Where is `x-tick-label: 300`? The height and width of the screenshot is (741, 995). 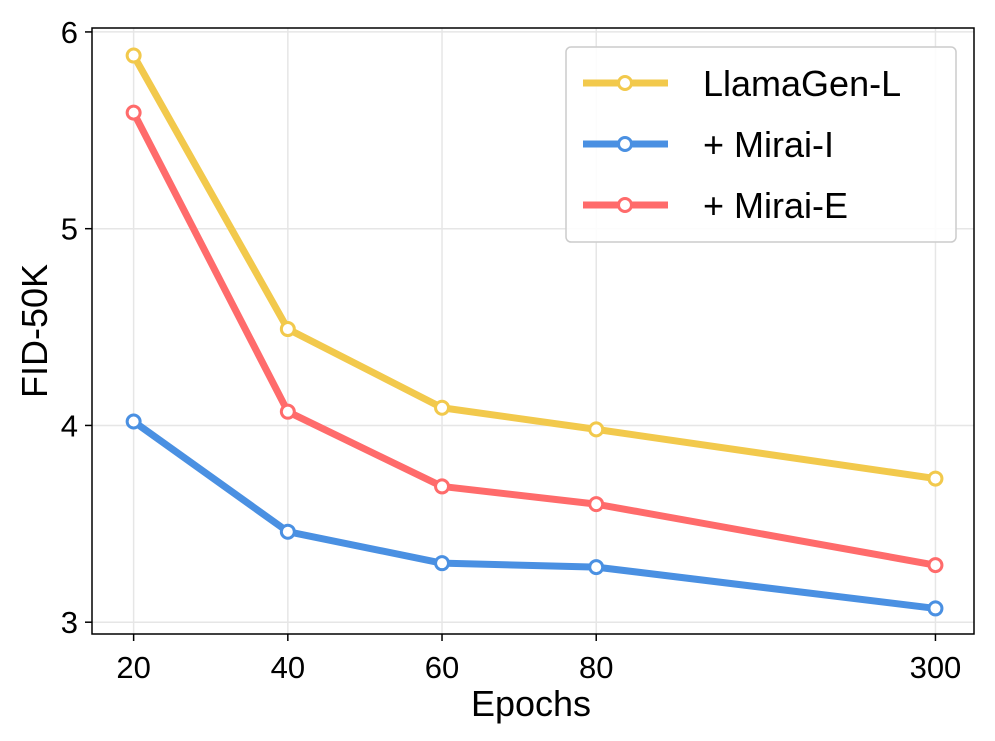 x-tick-label: 300 is located at coordinates (936, 667).